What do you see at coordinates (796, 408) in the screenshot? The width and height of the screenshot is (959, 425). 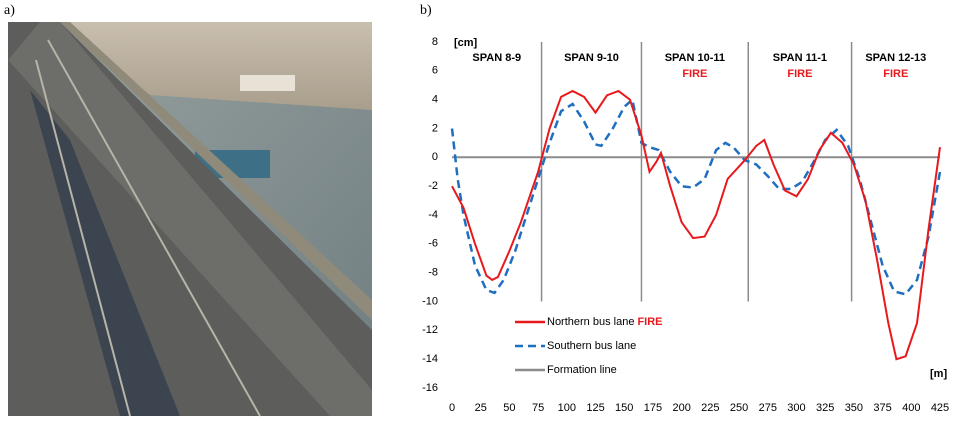 I see `x-tick-label: 300` at bounding box center [796, 408].